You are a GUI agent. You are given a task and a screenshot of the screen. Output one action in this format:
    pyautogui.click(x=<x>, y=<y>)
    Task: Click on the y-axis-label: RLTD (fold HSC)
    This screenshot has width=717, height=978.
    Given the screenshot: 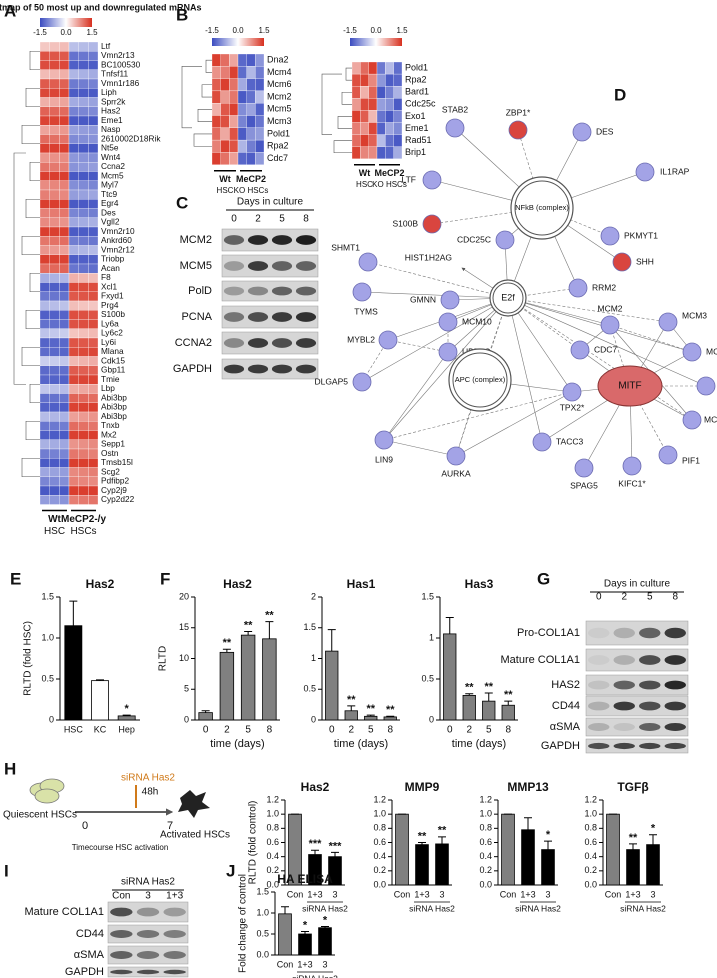 What is the action you would take?
    pyautogui.click(x=28, y=658)
    